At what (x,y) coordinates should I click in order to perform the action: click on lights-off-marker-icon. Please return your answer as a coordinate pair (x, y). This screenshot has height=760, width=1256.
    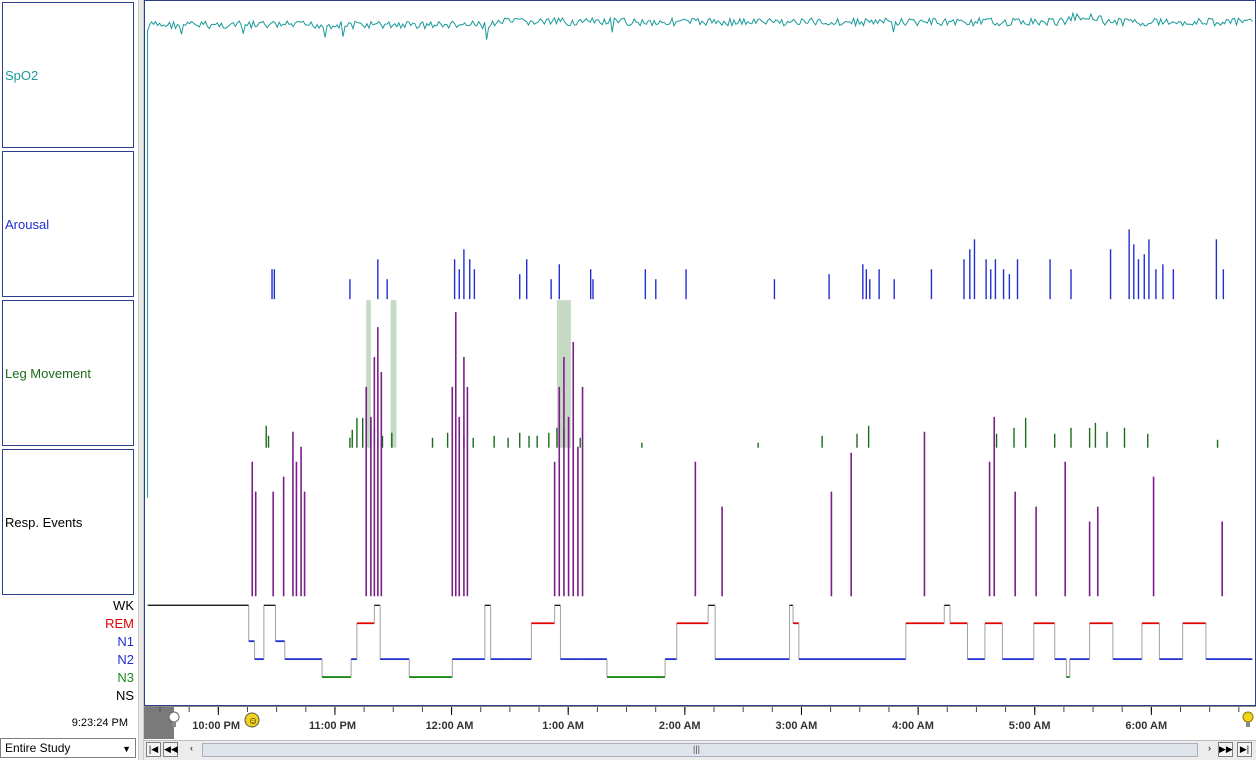
    Looking at the image, I should click on (252, 720).